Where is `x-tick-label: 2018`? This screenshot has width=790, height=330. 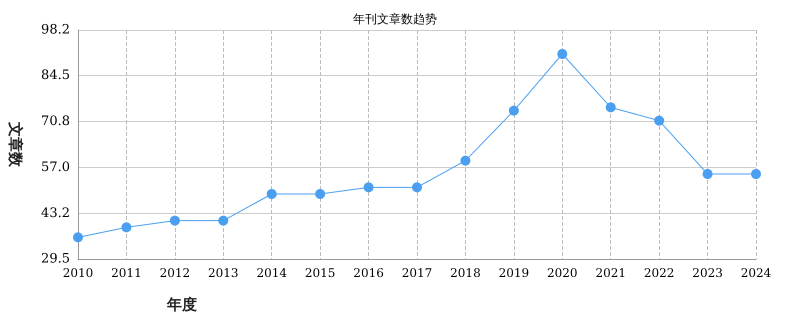 x-tick-label: 2018 is located at coordinates (465, 273).